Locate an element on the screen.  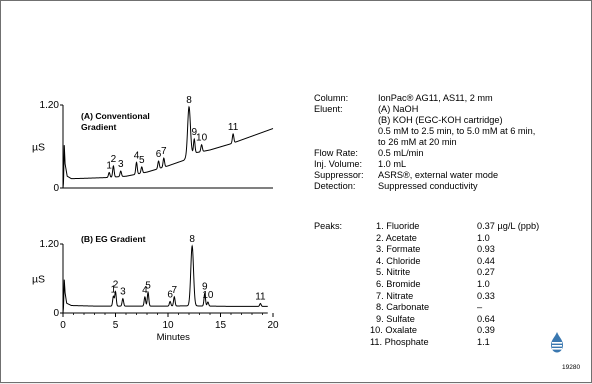
peak-row: 11. Phosphate 1.1 is located at coordinates (449, 342).